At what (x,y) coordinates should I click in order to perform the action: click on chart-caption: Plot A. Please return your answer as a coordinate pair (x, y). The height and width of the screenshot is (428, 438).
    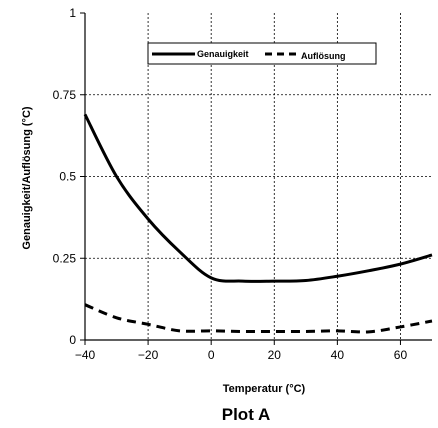
    Looking at the image, I should click on (246, 414).